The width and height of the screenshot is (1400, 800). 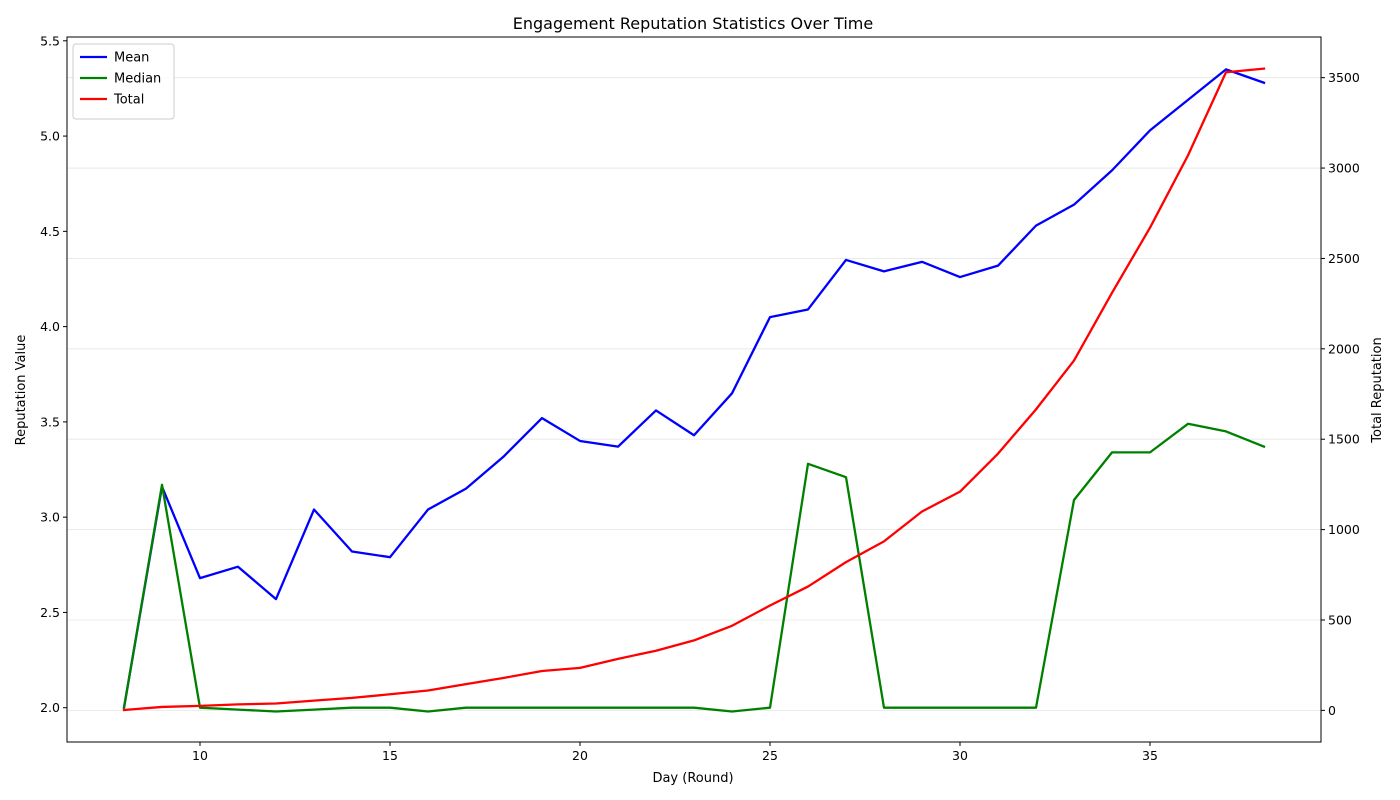 What do you see at coordinates (692, 778) in the screenshot?
I see `x-axis-label: Day (Round)` at bounding box center [692, 778].